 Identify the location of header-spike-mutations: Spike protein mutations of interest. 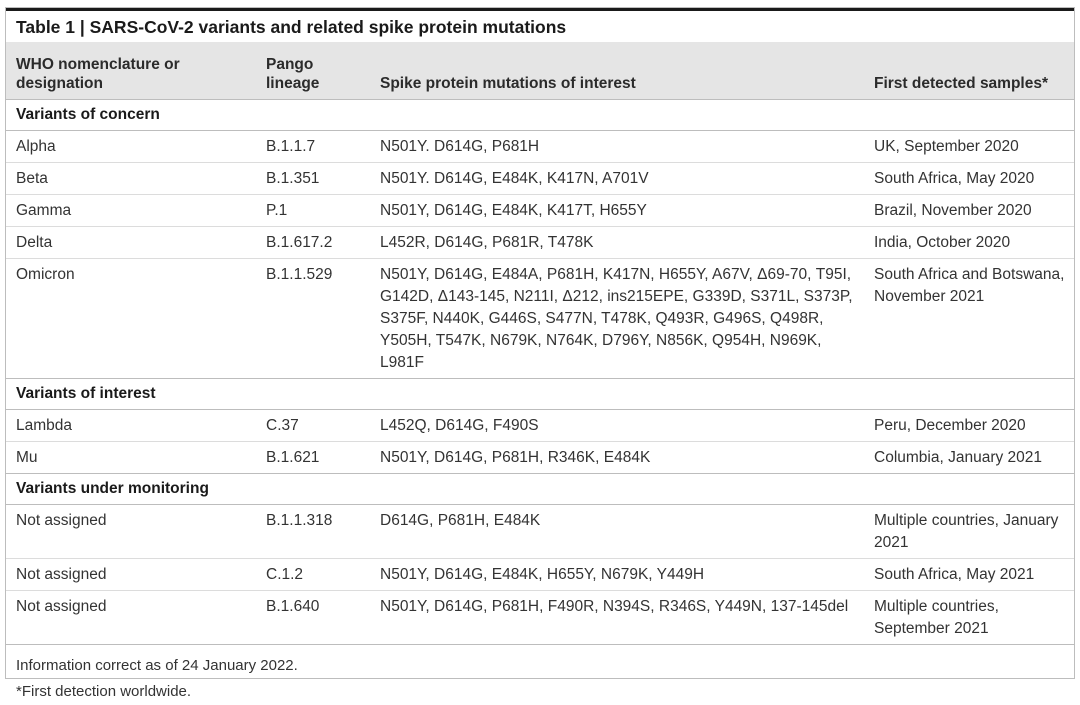
(508, 83).